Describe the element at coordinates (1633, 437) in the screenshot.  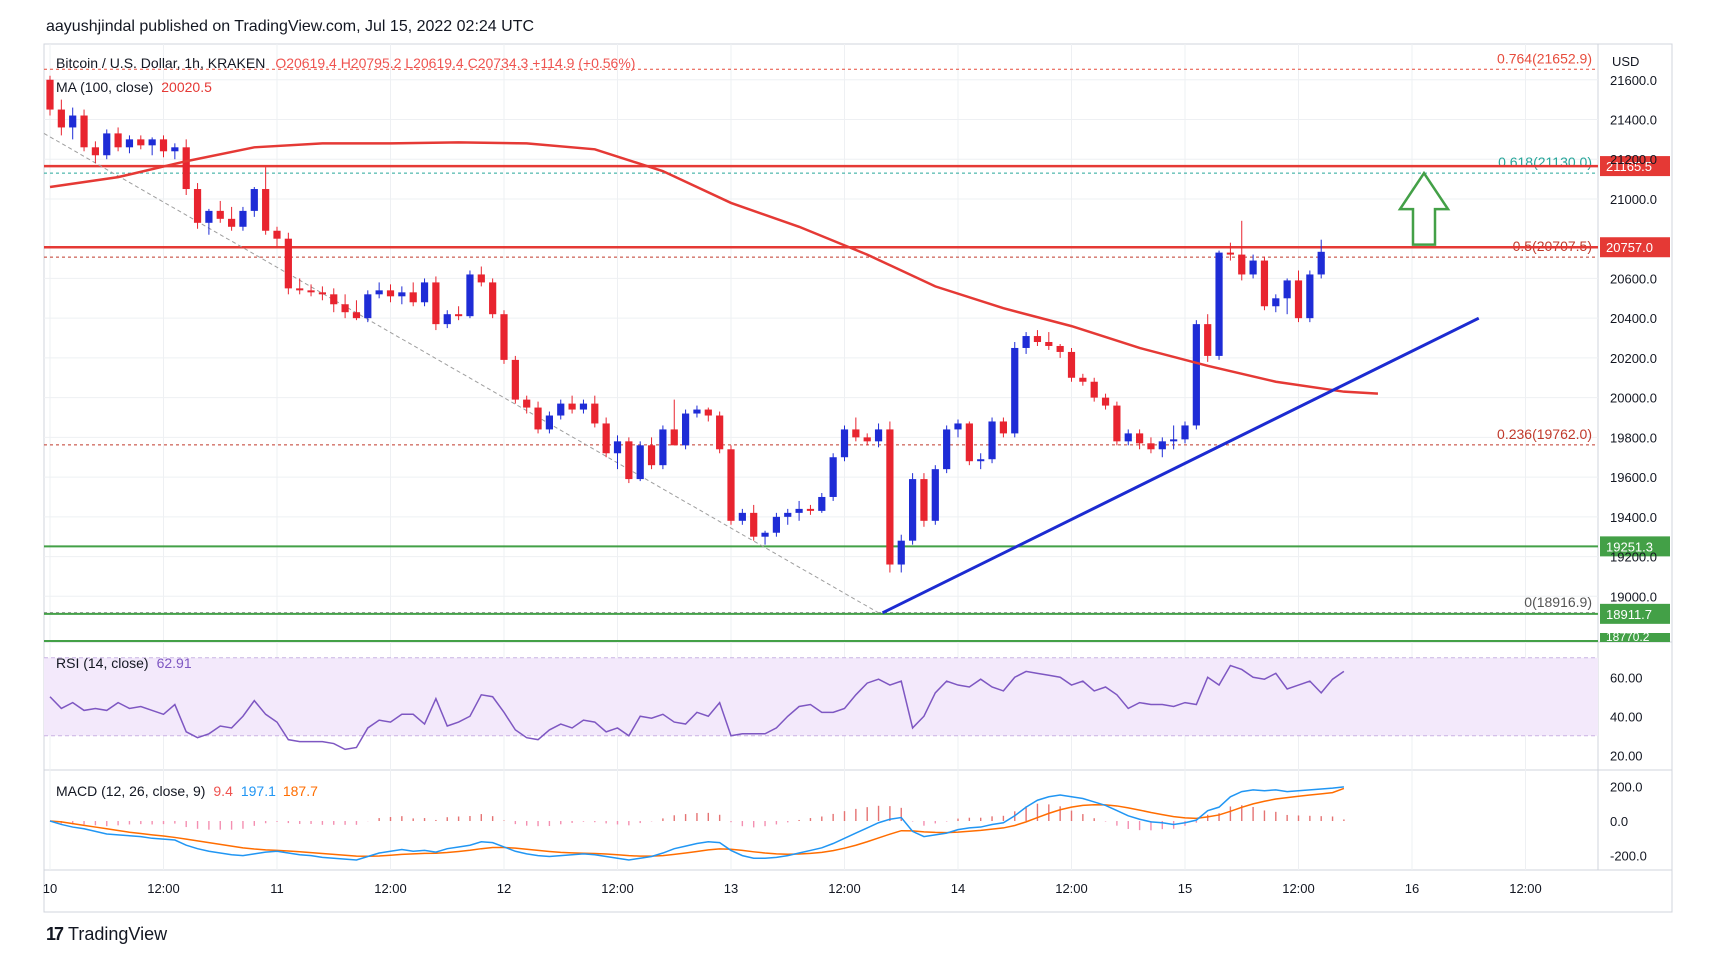
I see `price-tick-4: 19800.0` at that location.